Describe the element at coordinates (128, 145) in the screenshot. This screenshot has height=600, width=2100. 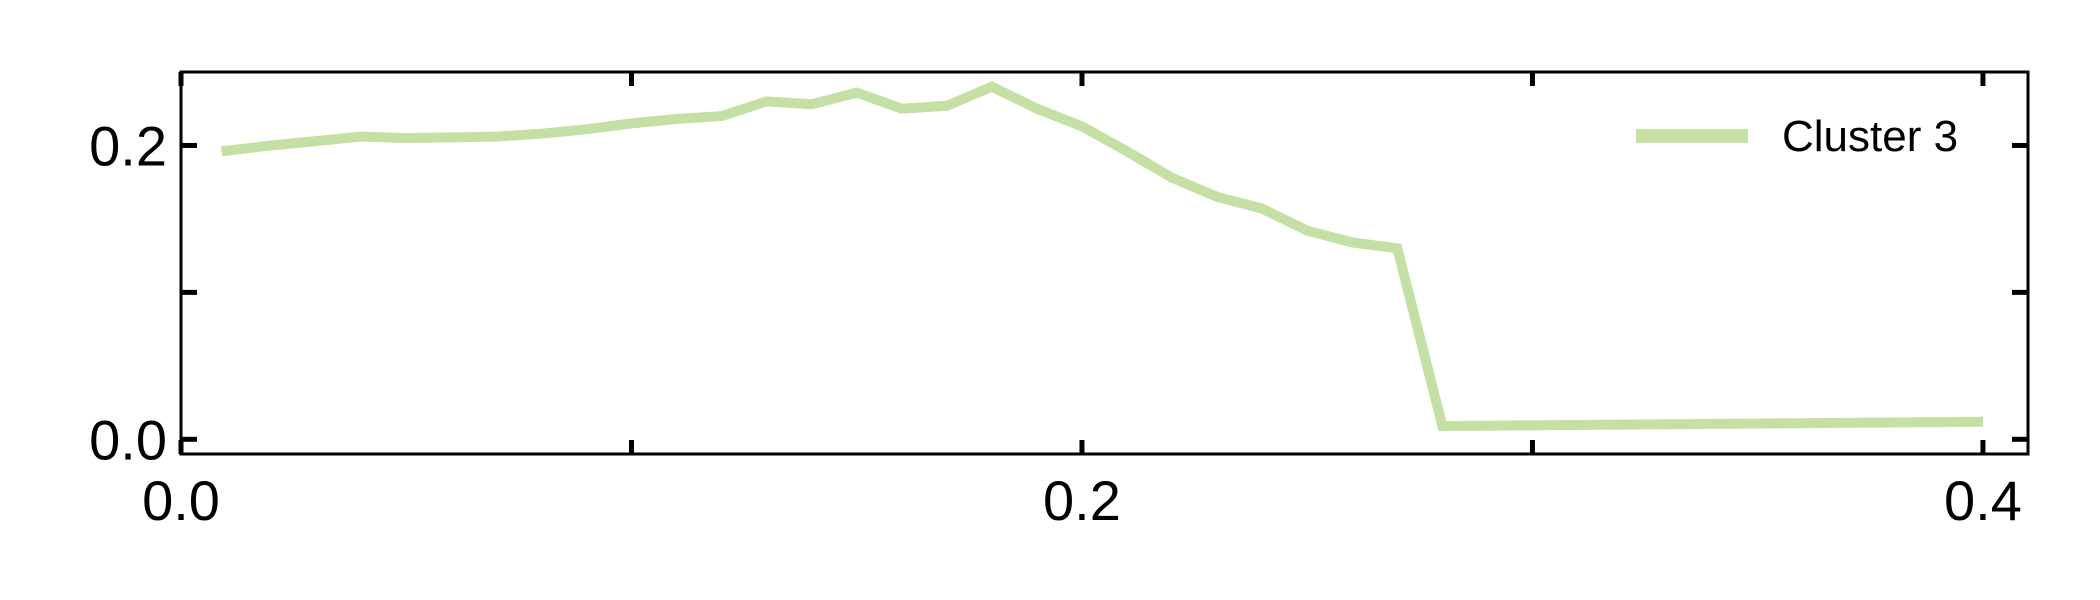
I see `y-tick-label: 0.2` at that location.